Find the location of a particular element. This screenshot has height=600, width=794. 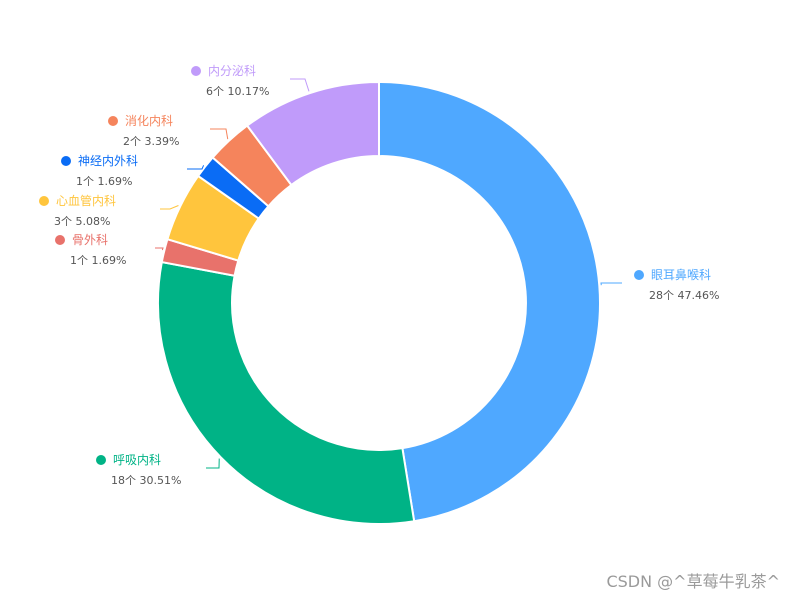

watermark: CSDN @^草莓牛乳茶^ is located at coordinates (693, 581).